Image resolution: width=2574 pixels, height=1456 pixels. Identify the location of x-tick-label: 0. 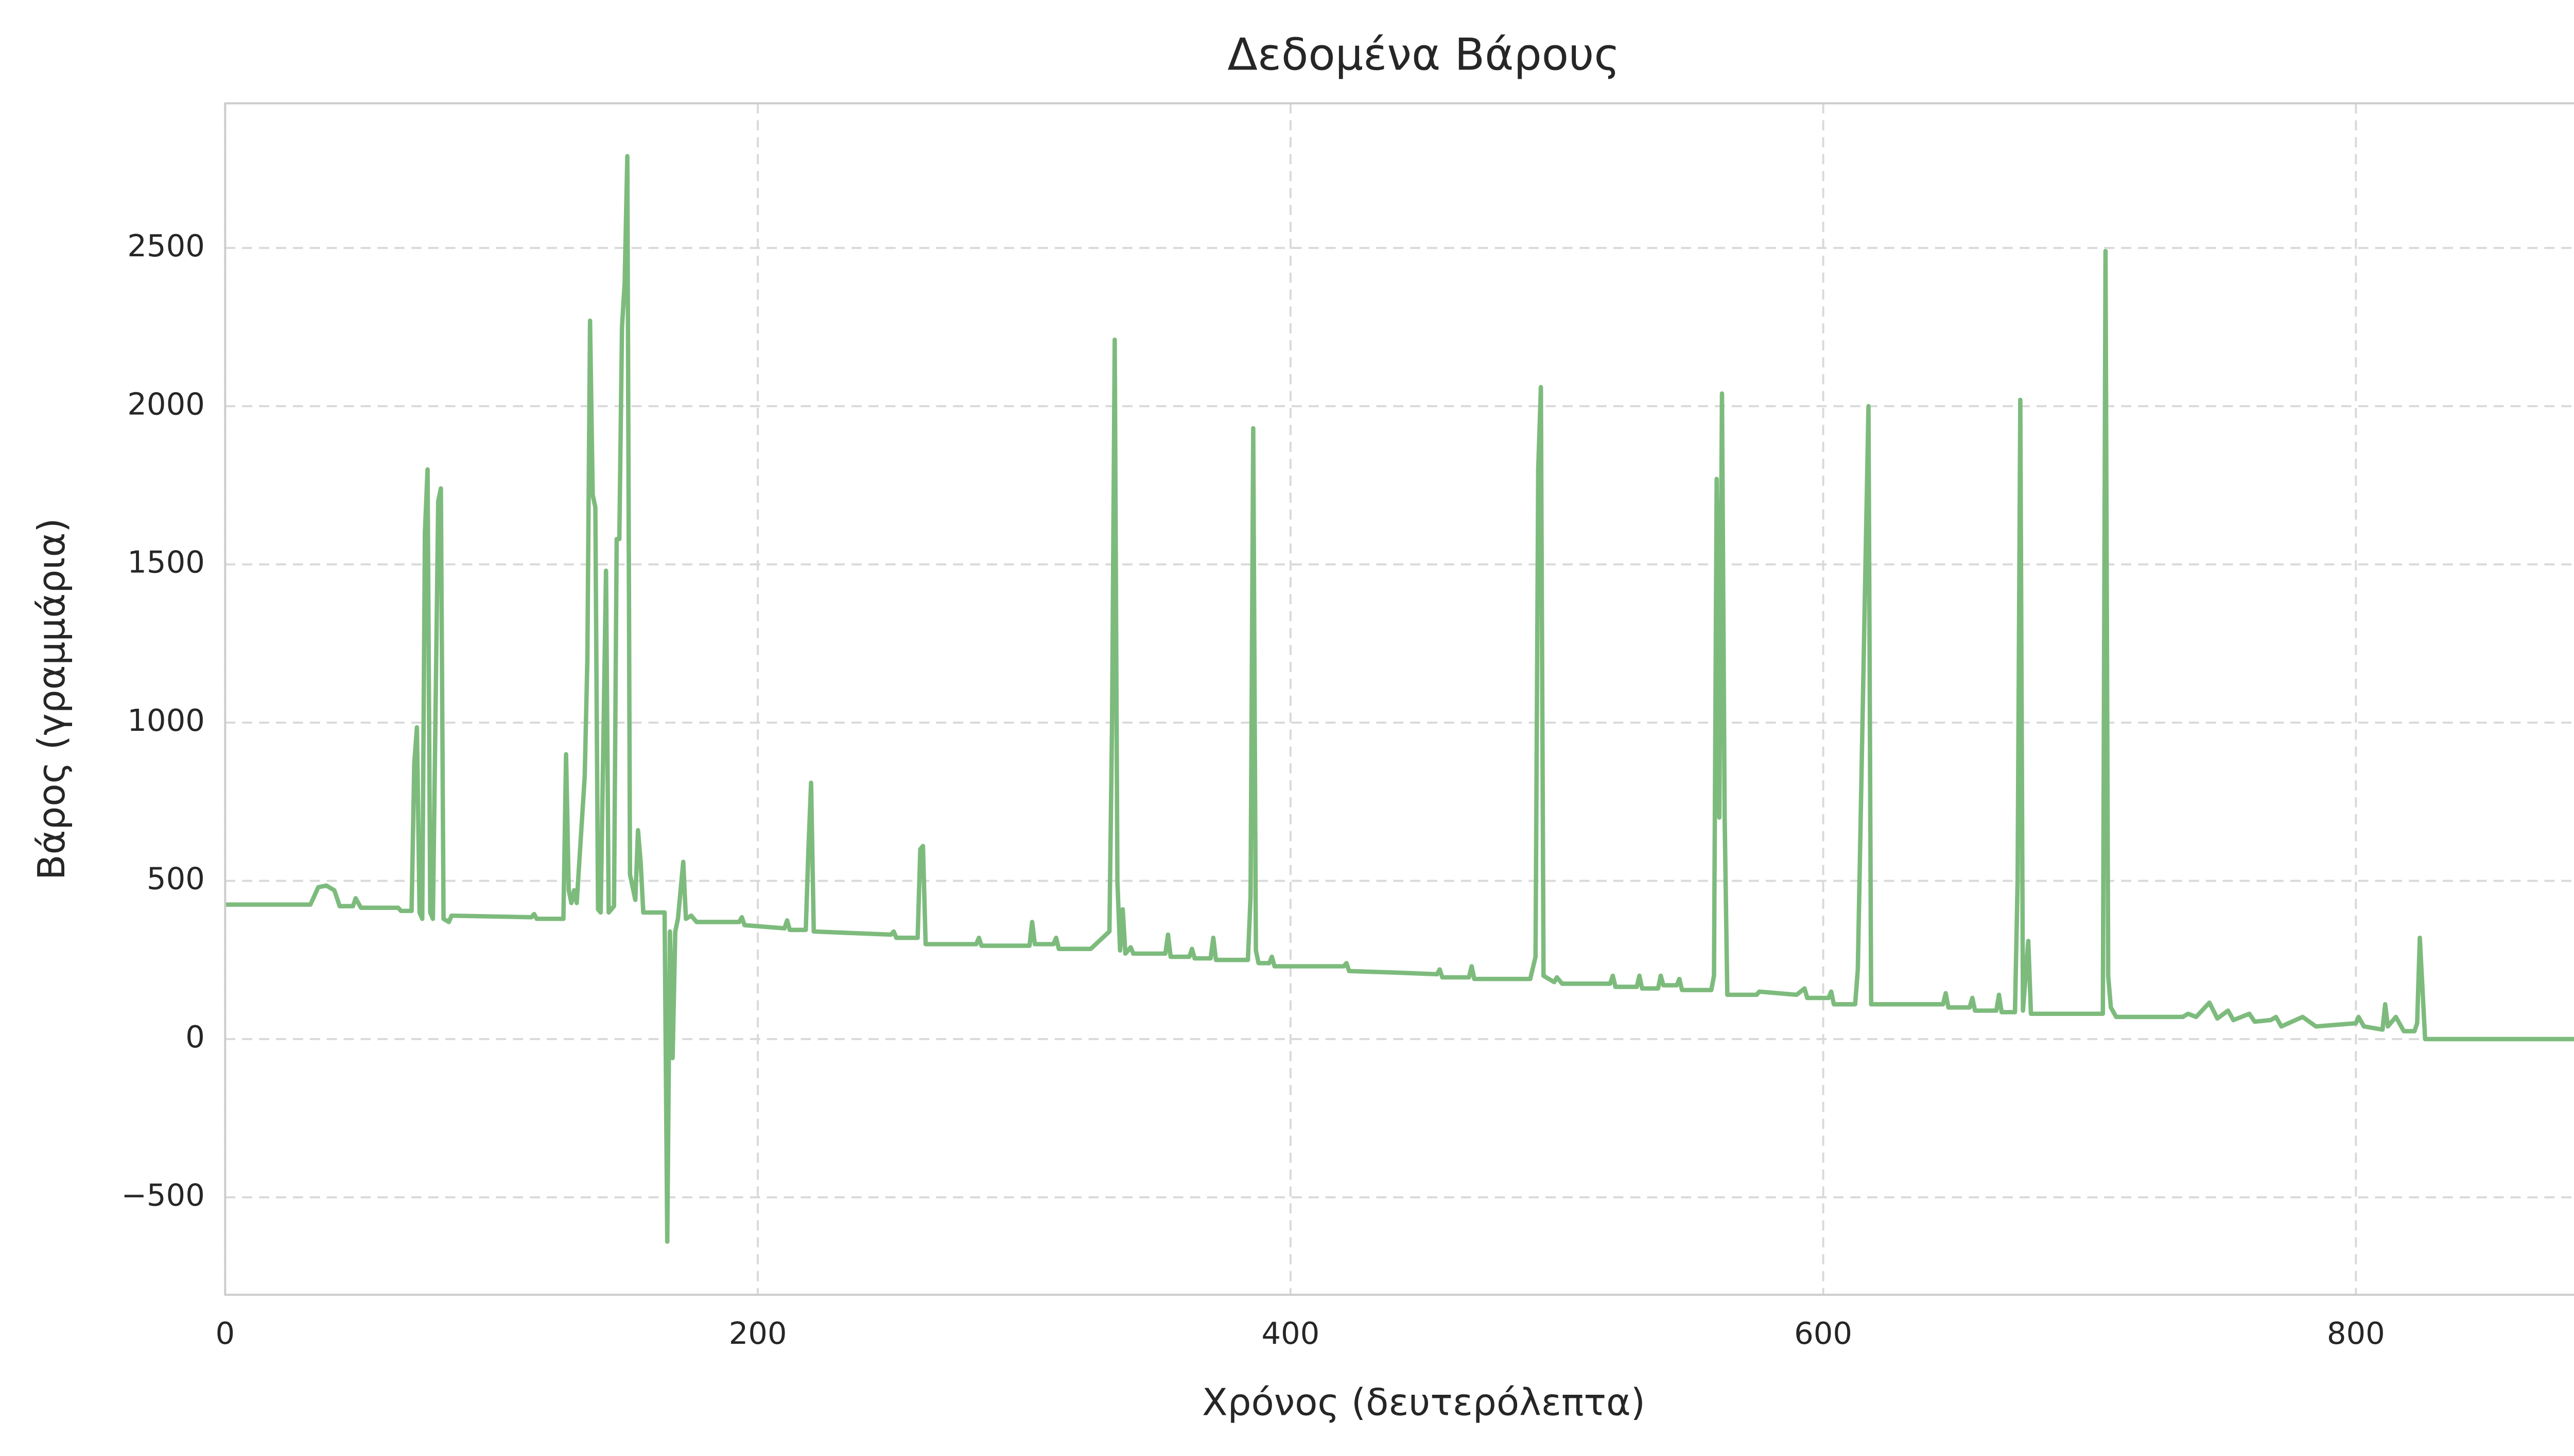
(226, 1333).